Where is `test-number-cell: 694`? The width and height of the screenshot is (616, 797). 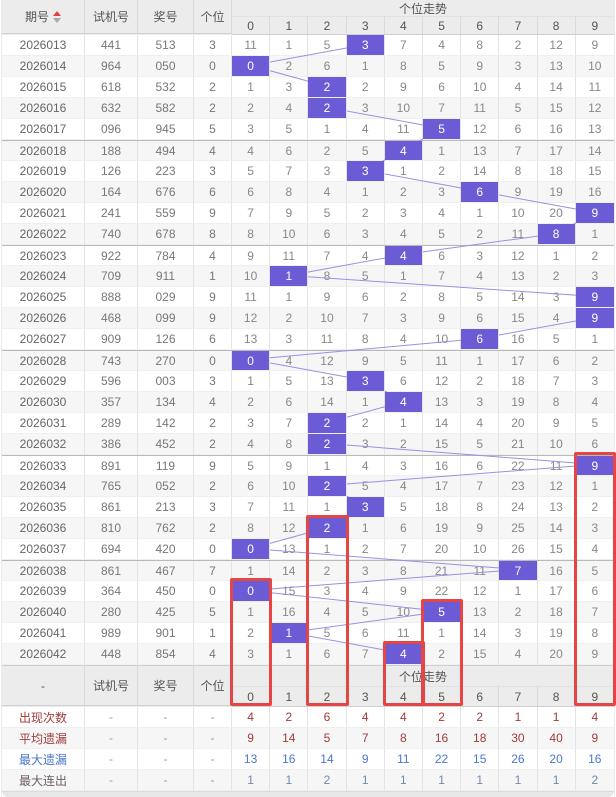 test-number-cell: 694 is located at coordinates (111, 549).